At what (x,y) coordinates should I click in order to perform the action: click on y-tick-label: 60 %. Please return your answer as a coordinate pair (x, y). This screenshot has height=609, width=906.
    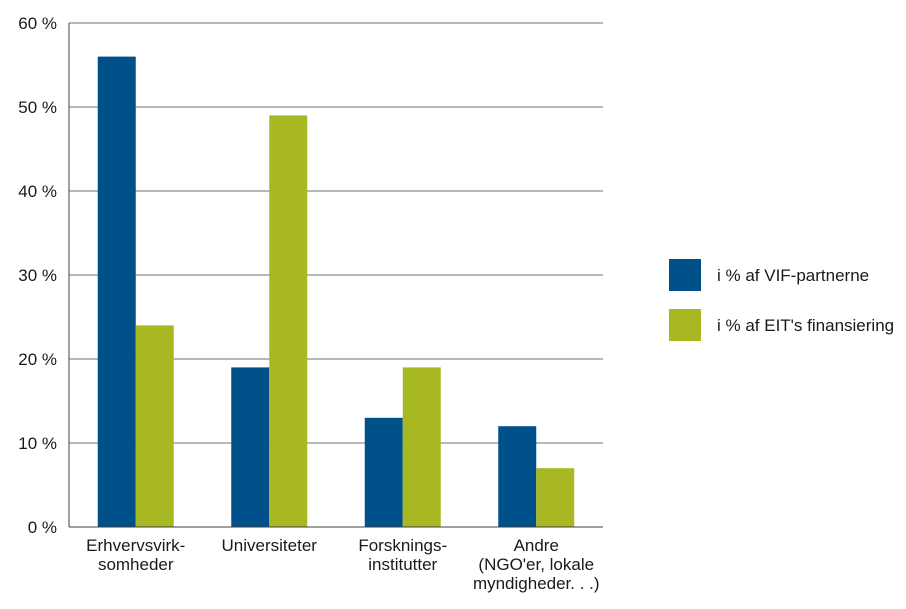
    Looking at the image, I should click on (37, 23).